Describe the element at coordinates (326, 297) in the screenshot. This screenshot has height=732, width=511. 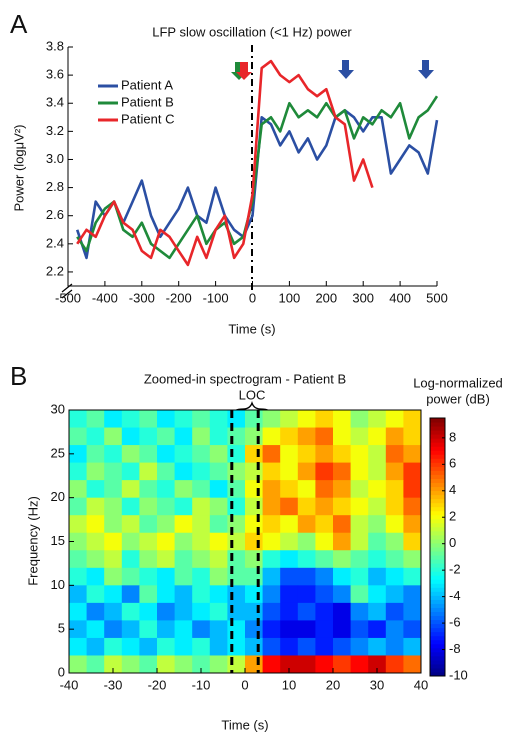
I see `x-tick-label: 200` at that location.